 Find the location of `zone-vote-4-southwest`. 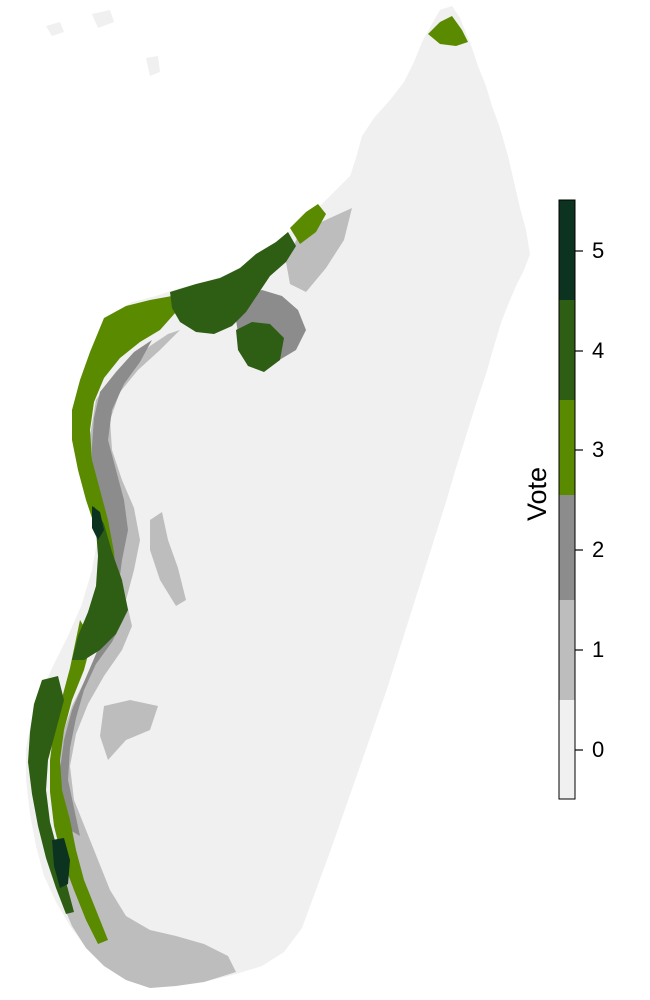

zone-vote-4-southwest is located at coordinates (51, 795).